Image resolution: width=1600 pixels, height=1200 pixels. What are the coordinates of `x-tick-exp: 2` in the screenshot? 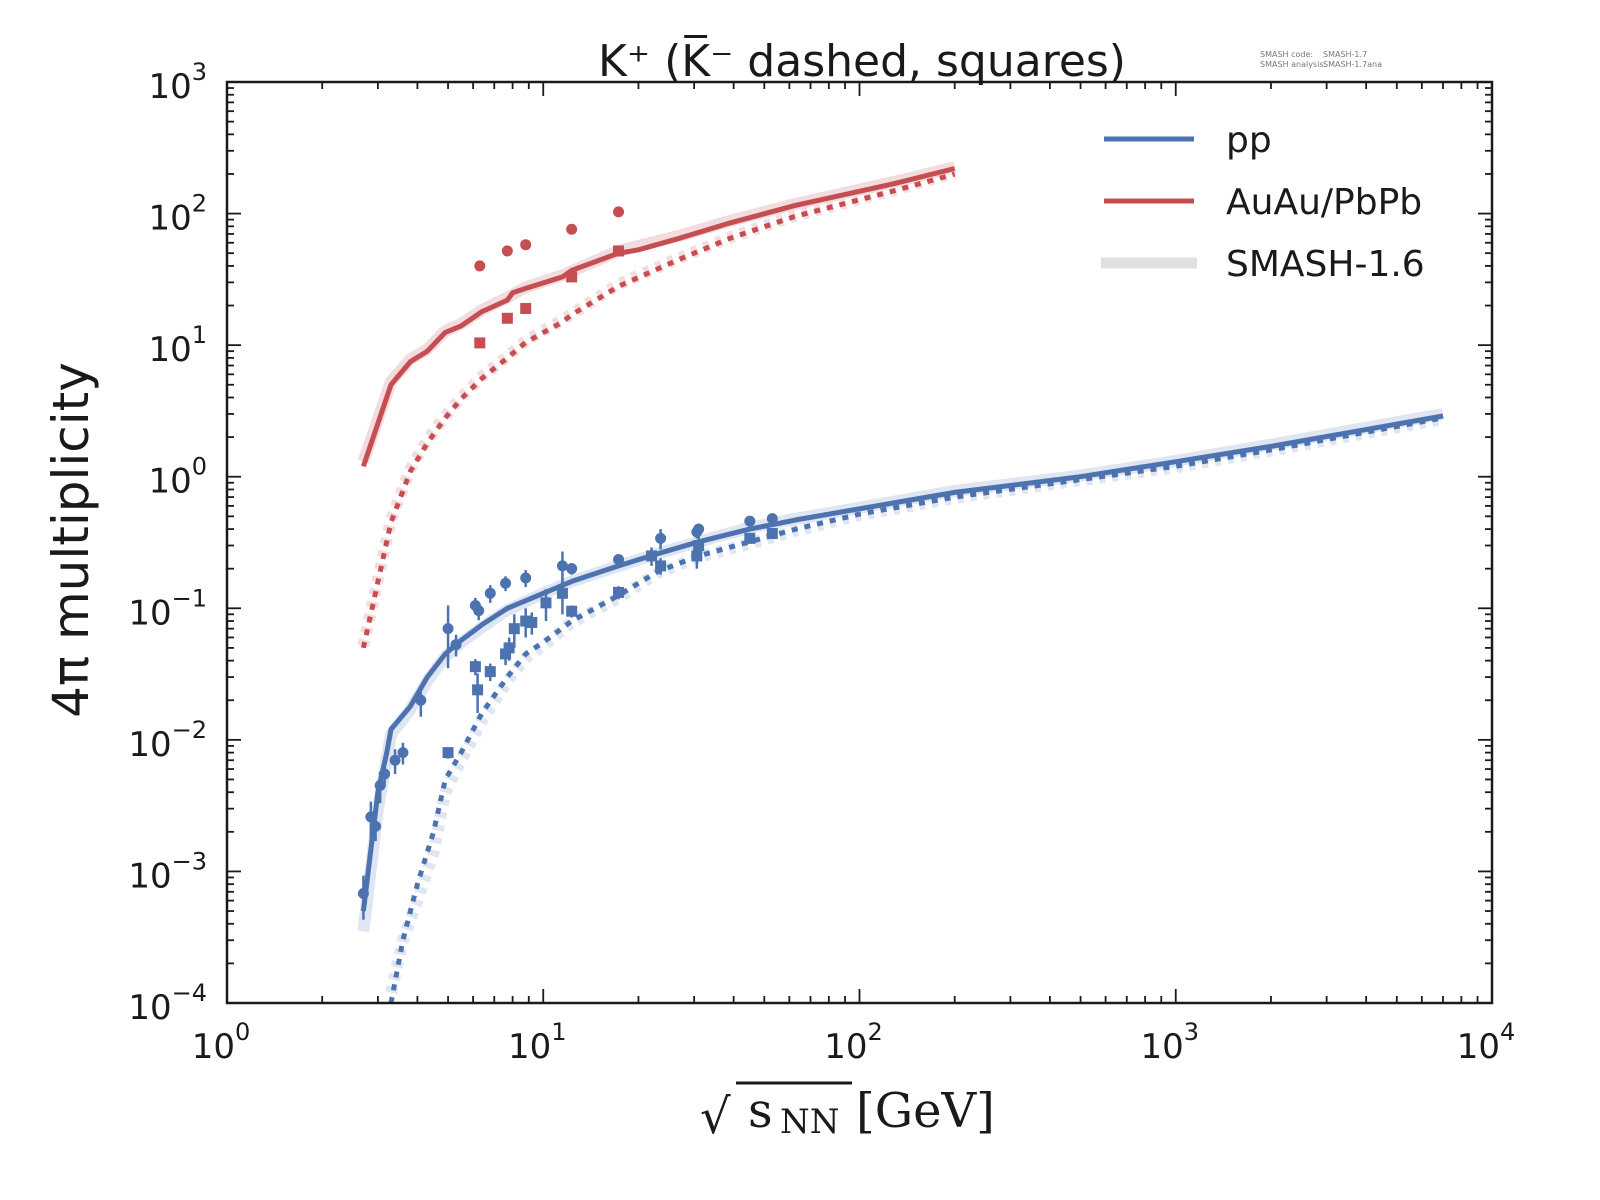 It's located at (874, 1032).